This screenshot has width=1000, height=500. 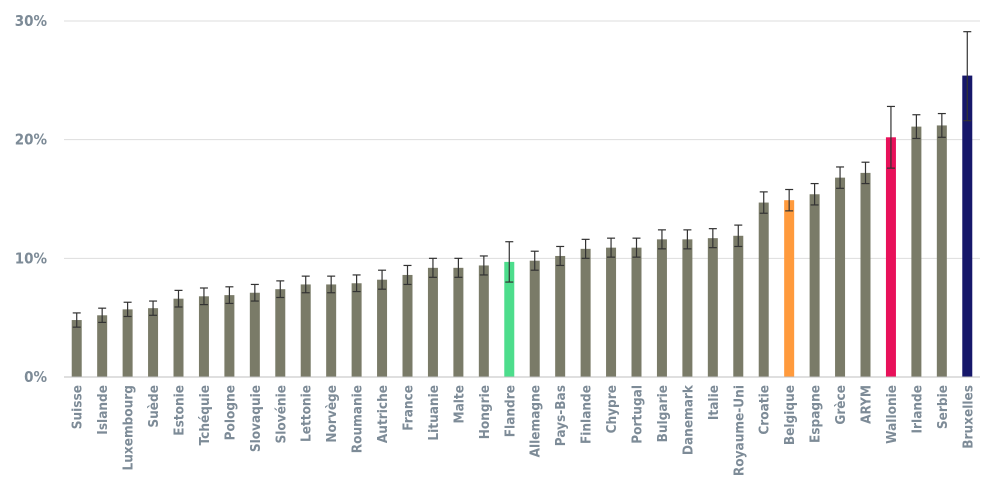 I want to click on bar-suisse, so click(x=76, y=348).